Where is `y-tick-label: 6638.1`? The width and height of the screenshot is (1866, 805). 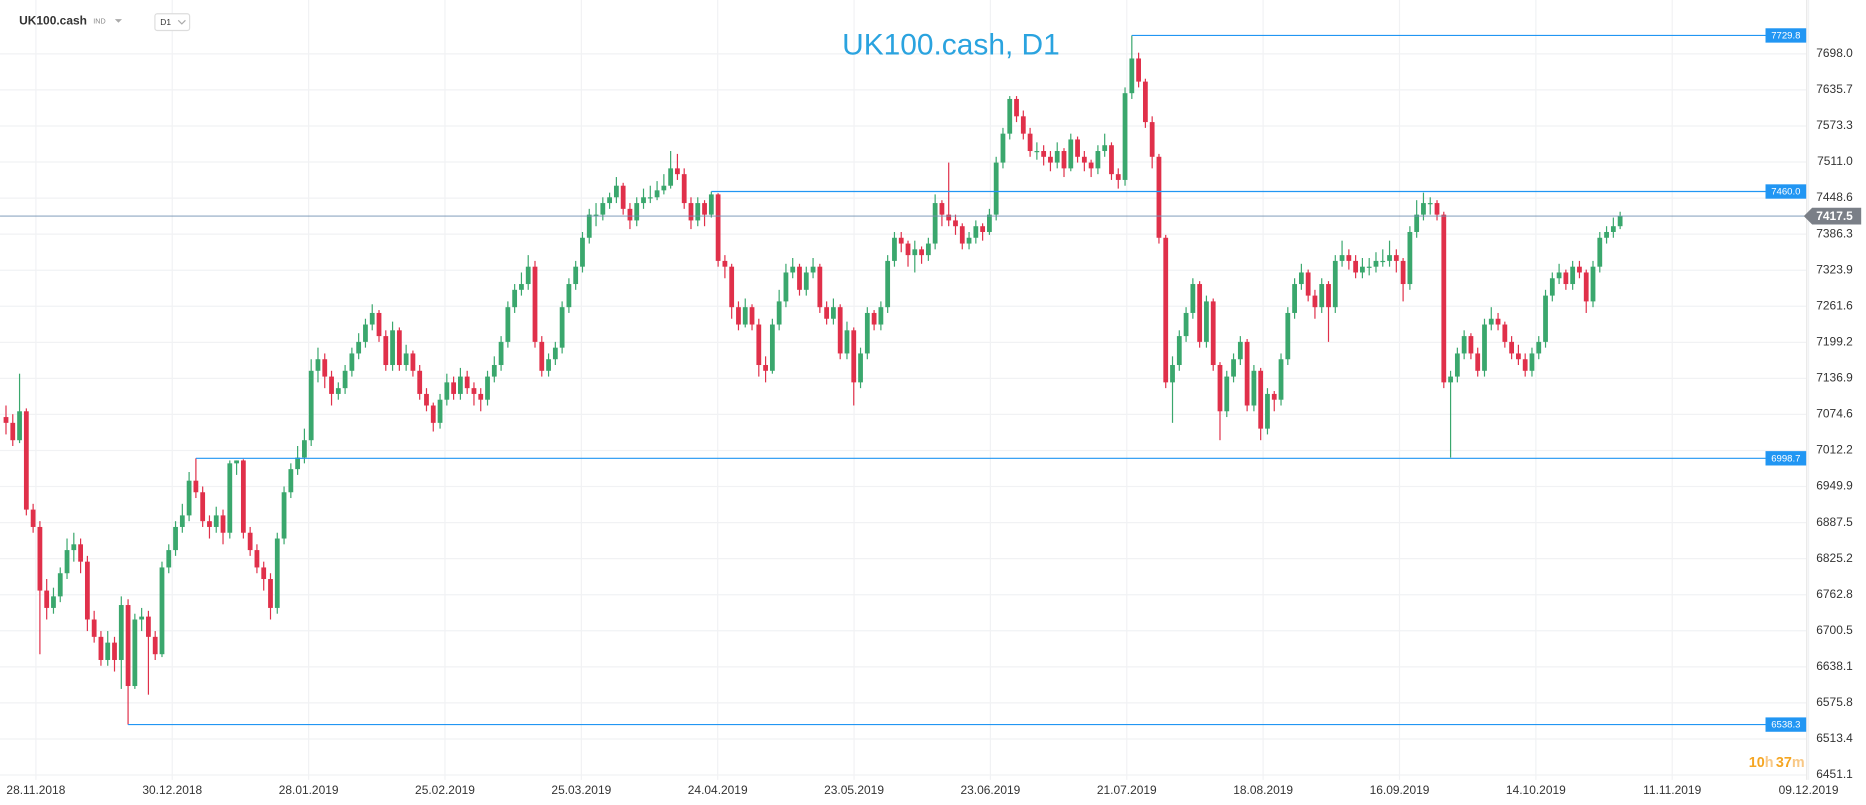
y-tick-label: 6638.1 is located at coordinates (1834, 666).